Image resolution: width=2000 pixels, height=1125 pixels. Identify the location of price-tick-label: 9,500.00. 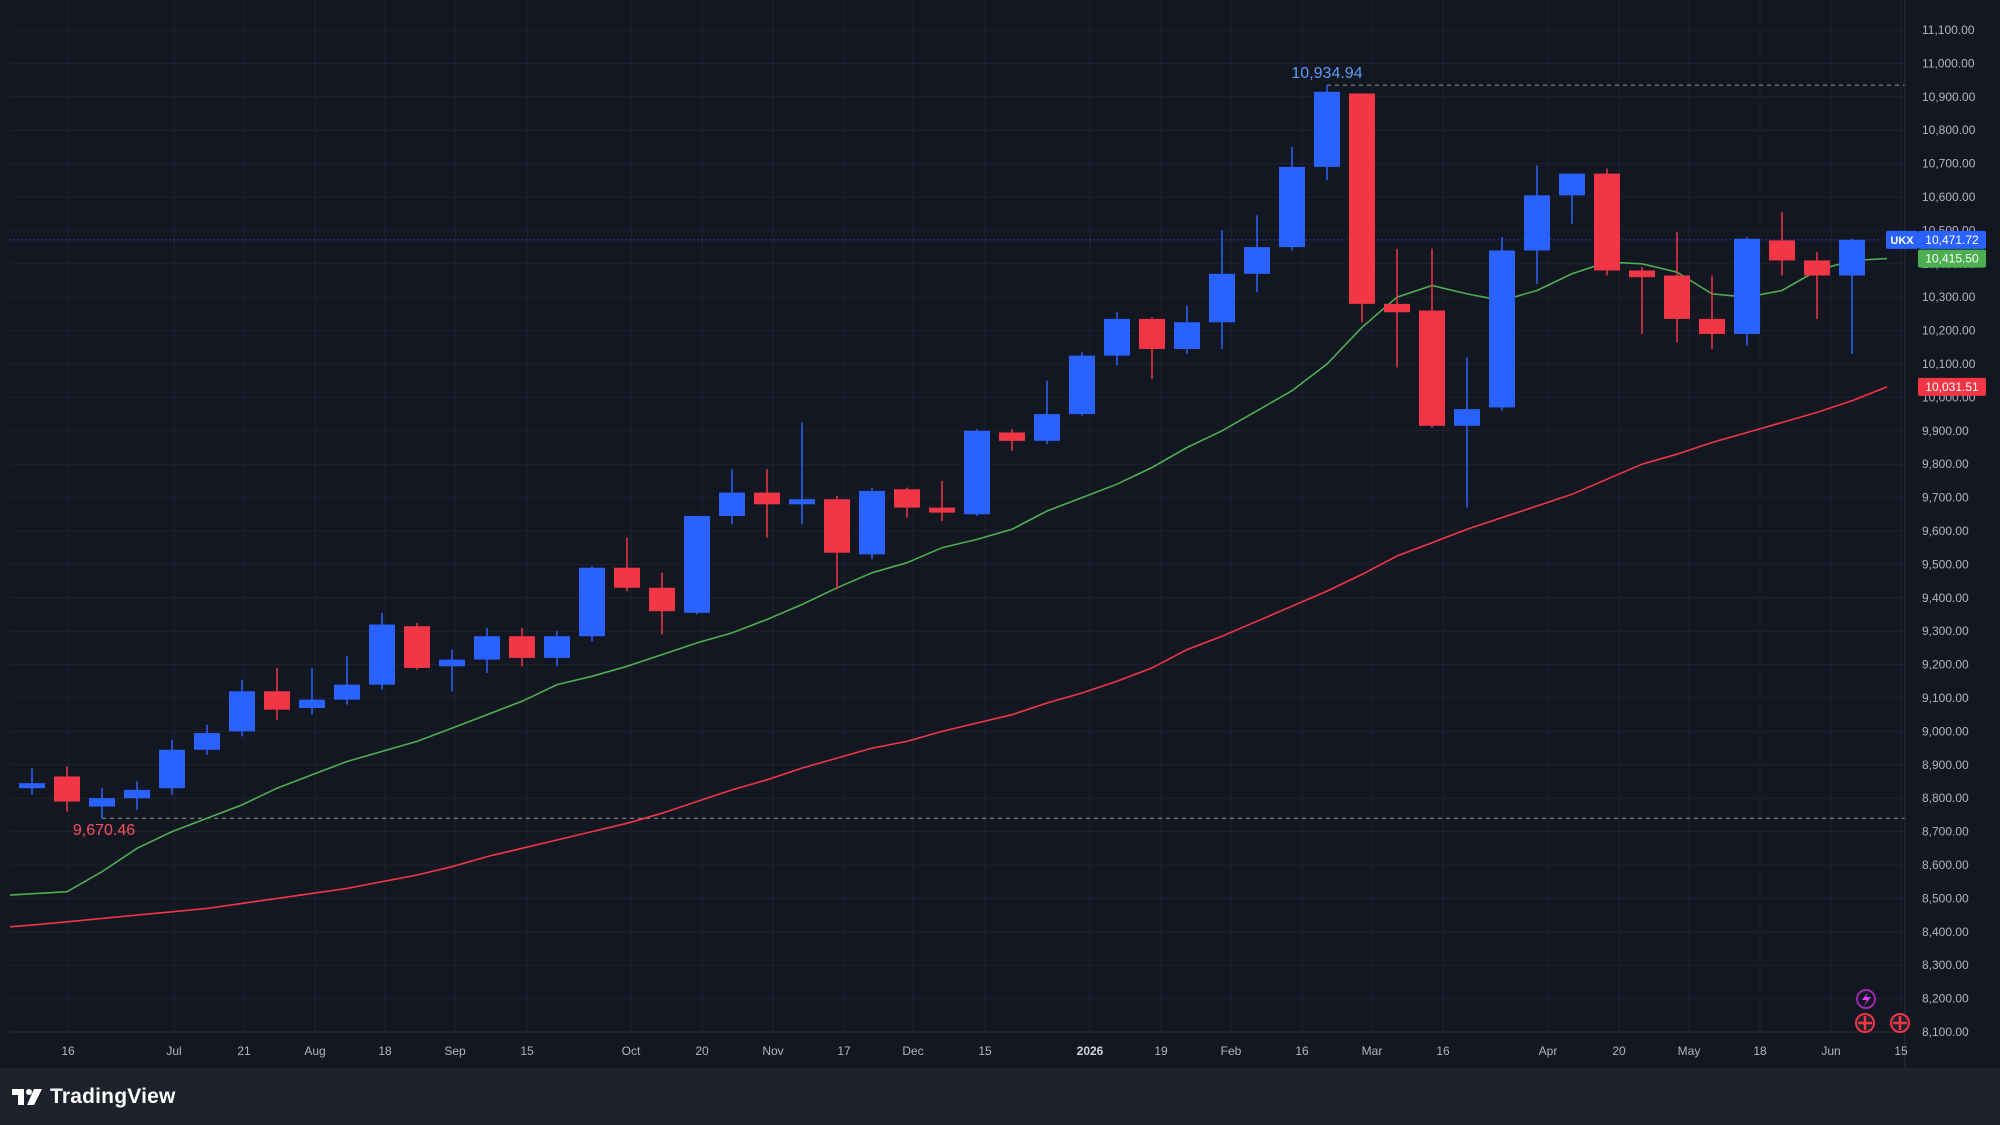
(1945, 564).